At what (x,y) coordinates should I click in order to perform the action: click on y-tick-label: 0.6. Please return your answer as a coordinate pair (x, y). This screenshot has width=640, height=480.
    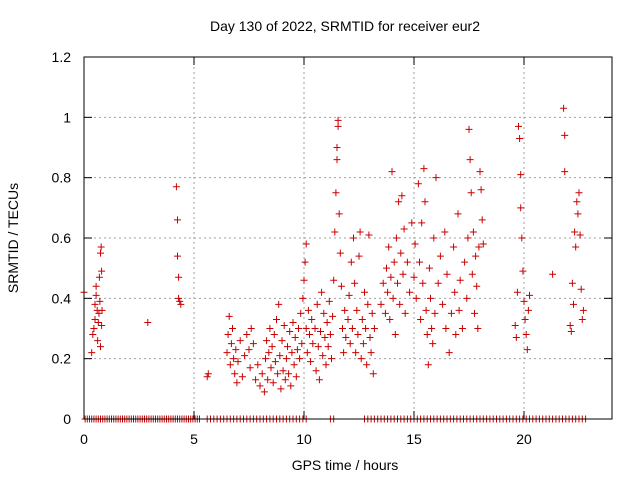
    Looking at the image, I should click on (62, 238).